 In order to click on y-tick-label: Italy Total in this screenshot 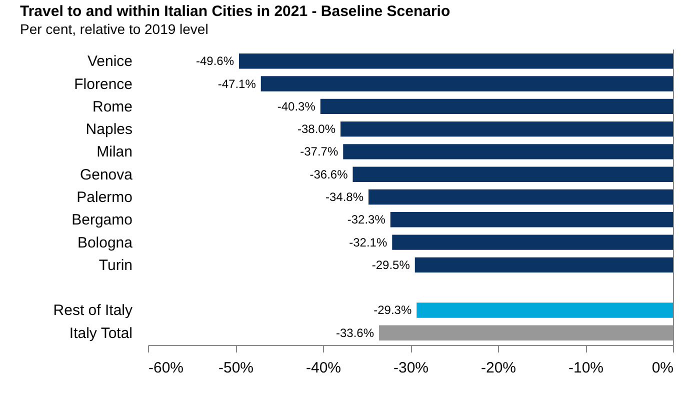, I will do `click(100, 333)`.